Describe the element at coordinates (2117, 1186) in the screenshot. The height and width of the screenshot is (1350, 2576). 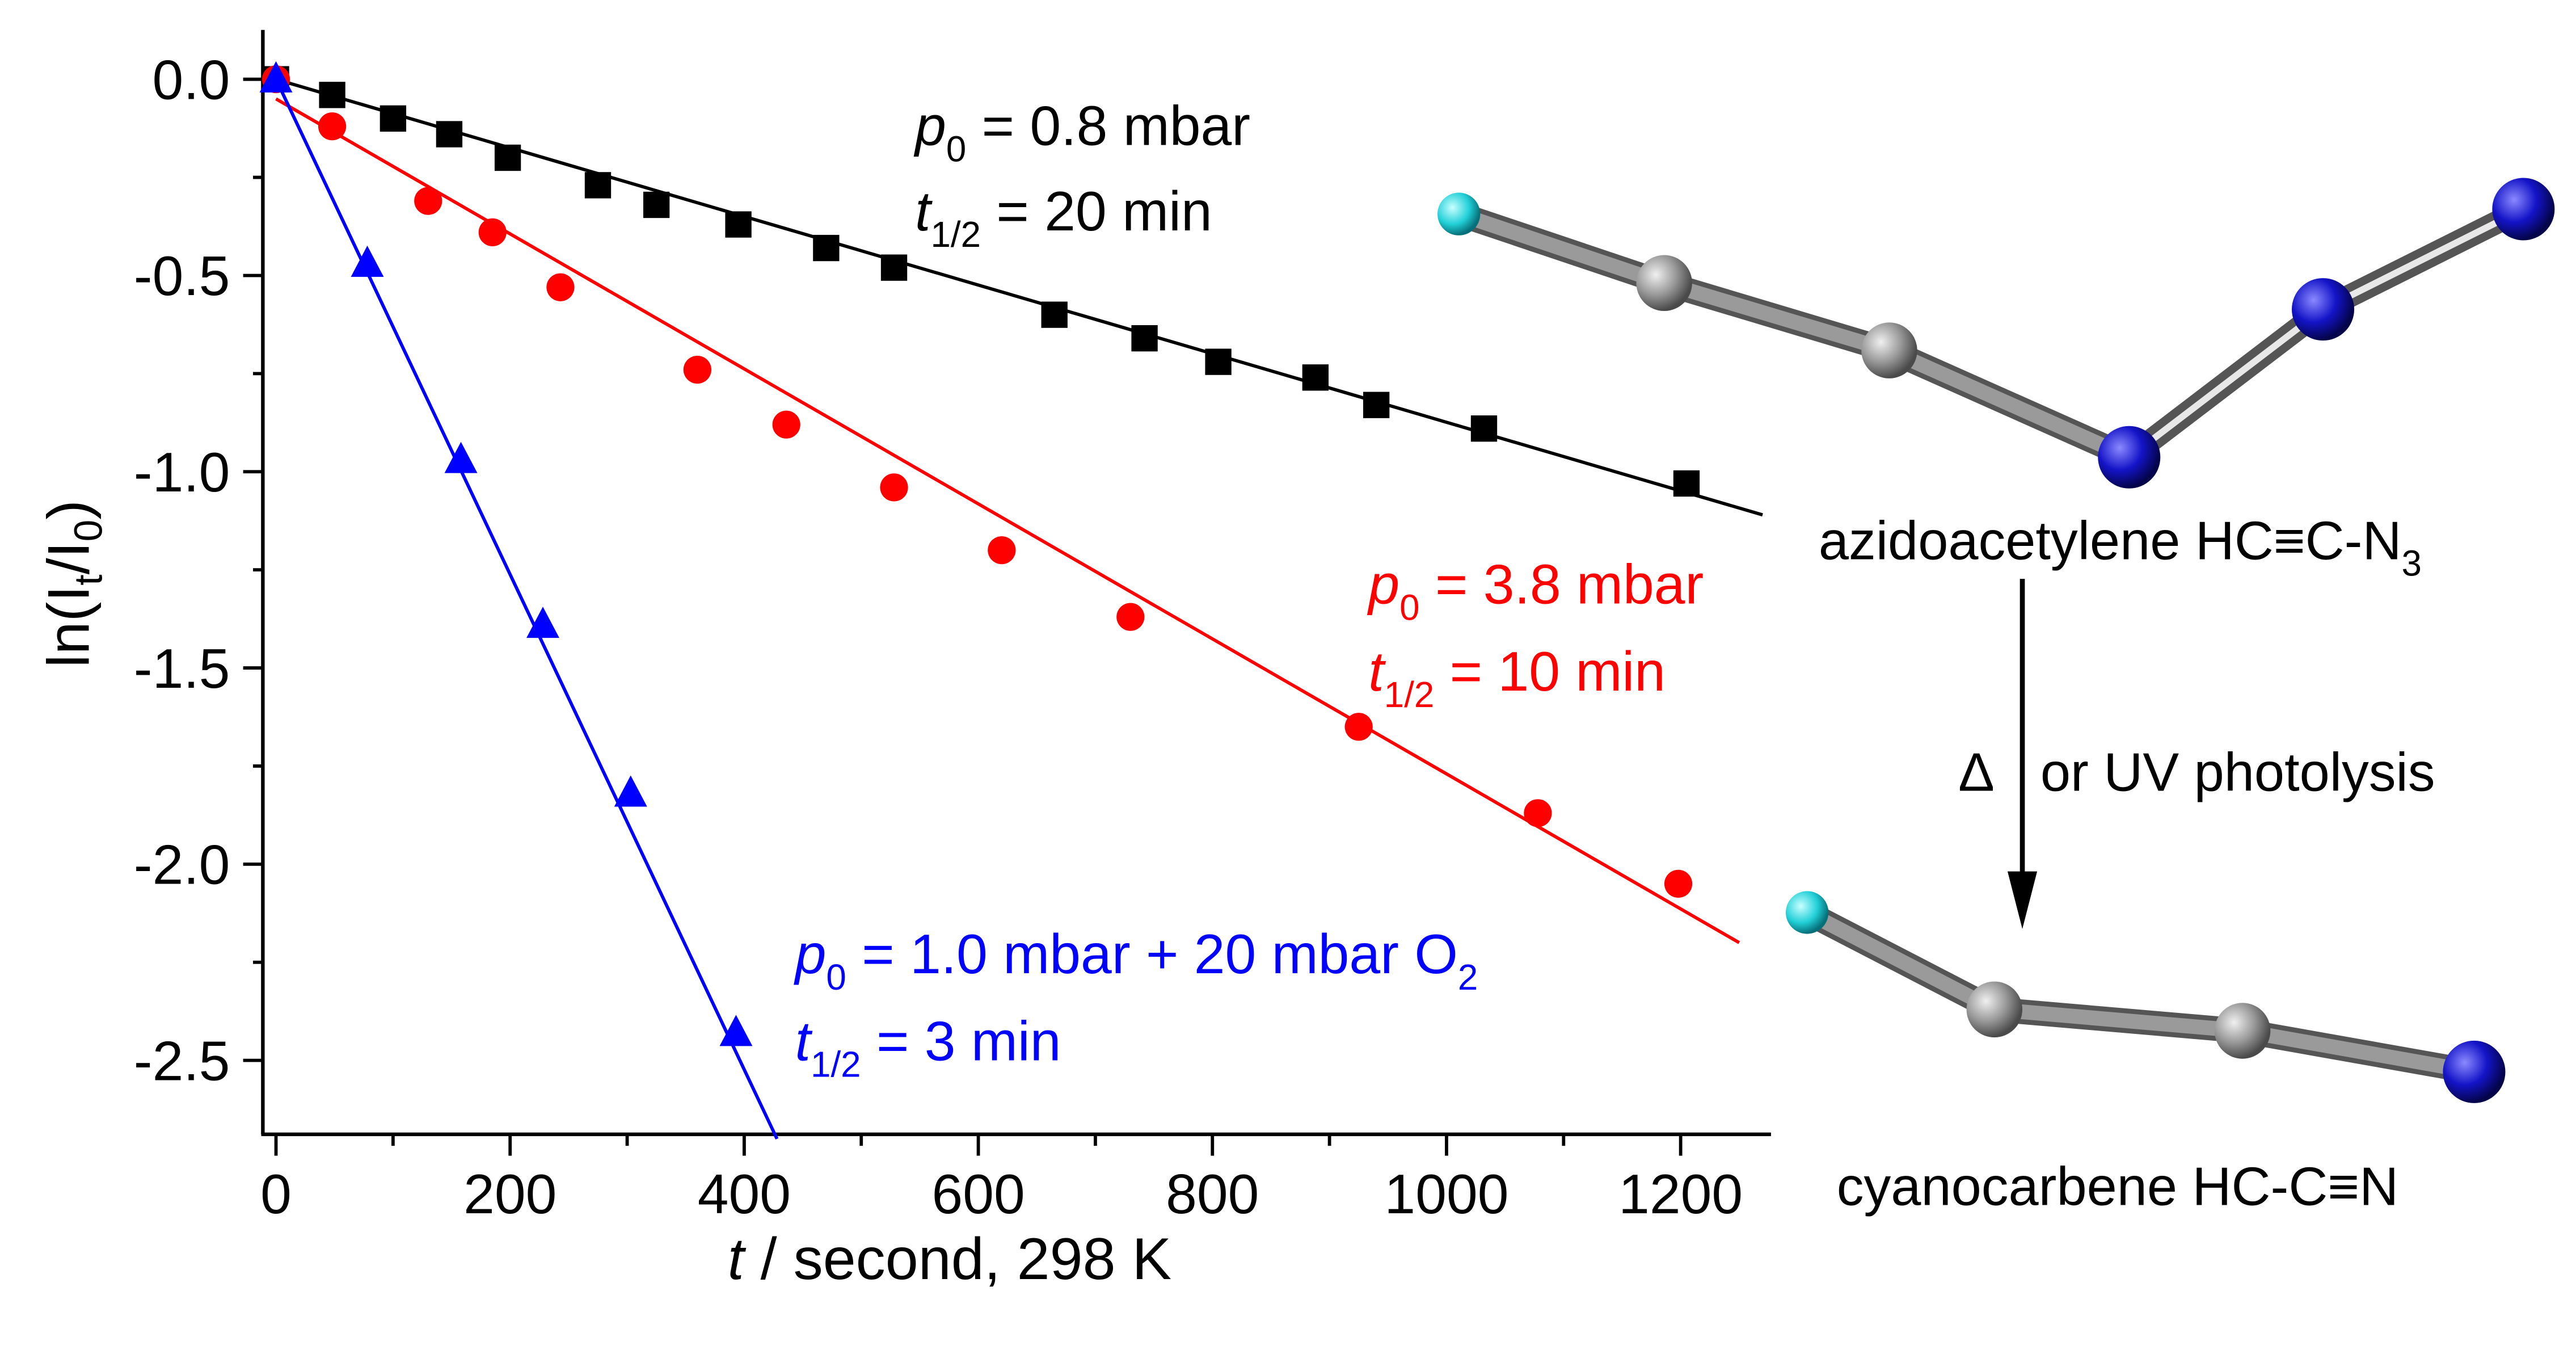
I see `product-label: cyanocarbene HC-C≡N` at that location.